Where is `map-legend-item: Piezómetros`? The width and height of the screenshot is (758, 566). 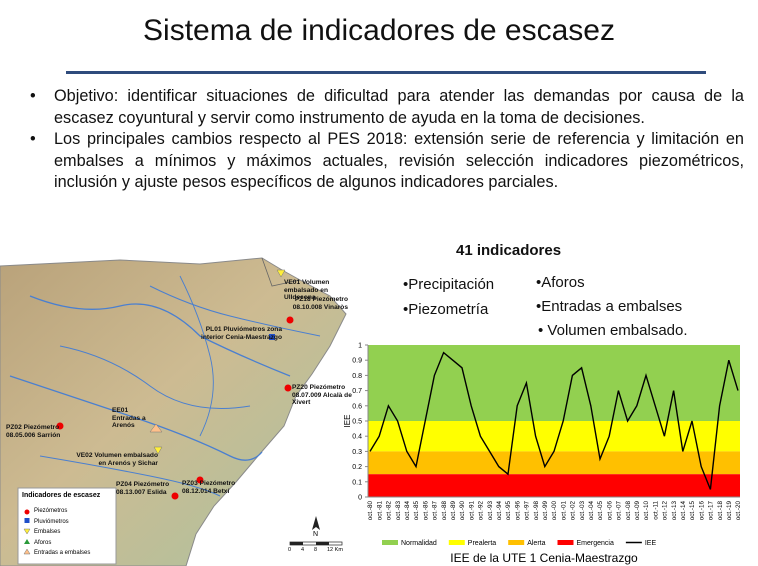
map-legend-item: Piezómetros is located at coordinates (51, 511).